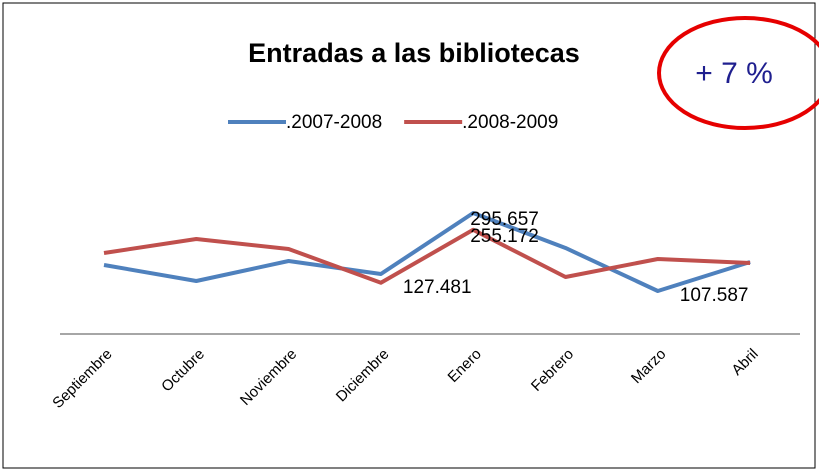 The image size is (819, 472). I want to click on legend-label: .2008-2009, so click(510, 122).